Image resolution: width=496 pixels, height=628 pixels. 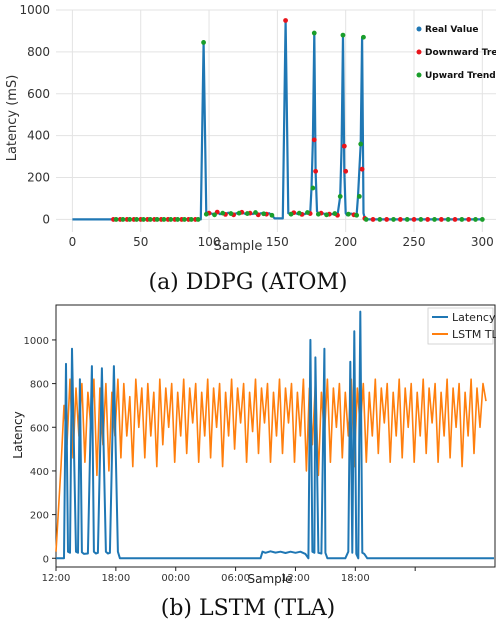 I want to click on x-tick-label: 100, so click(x=209, y=242).